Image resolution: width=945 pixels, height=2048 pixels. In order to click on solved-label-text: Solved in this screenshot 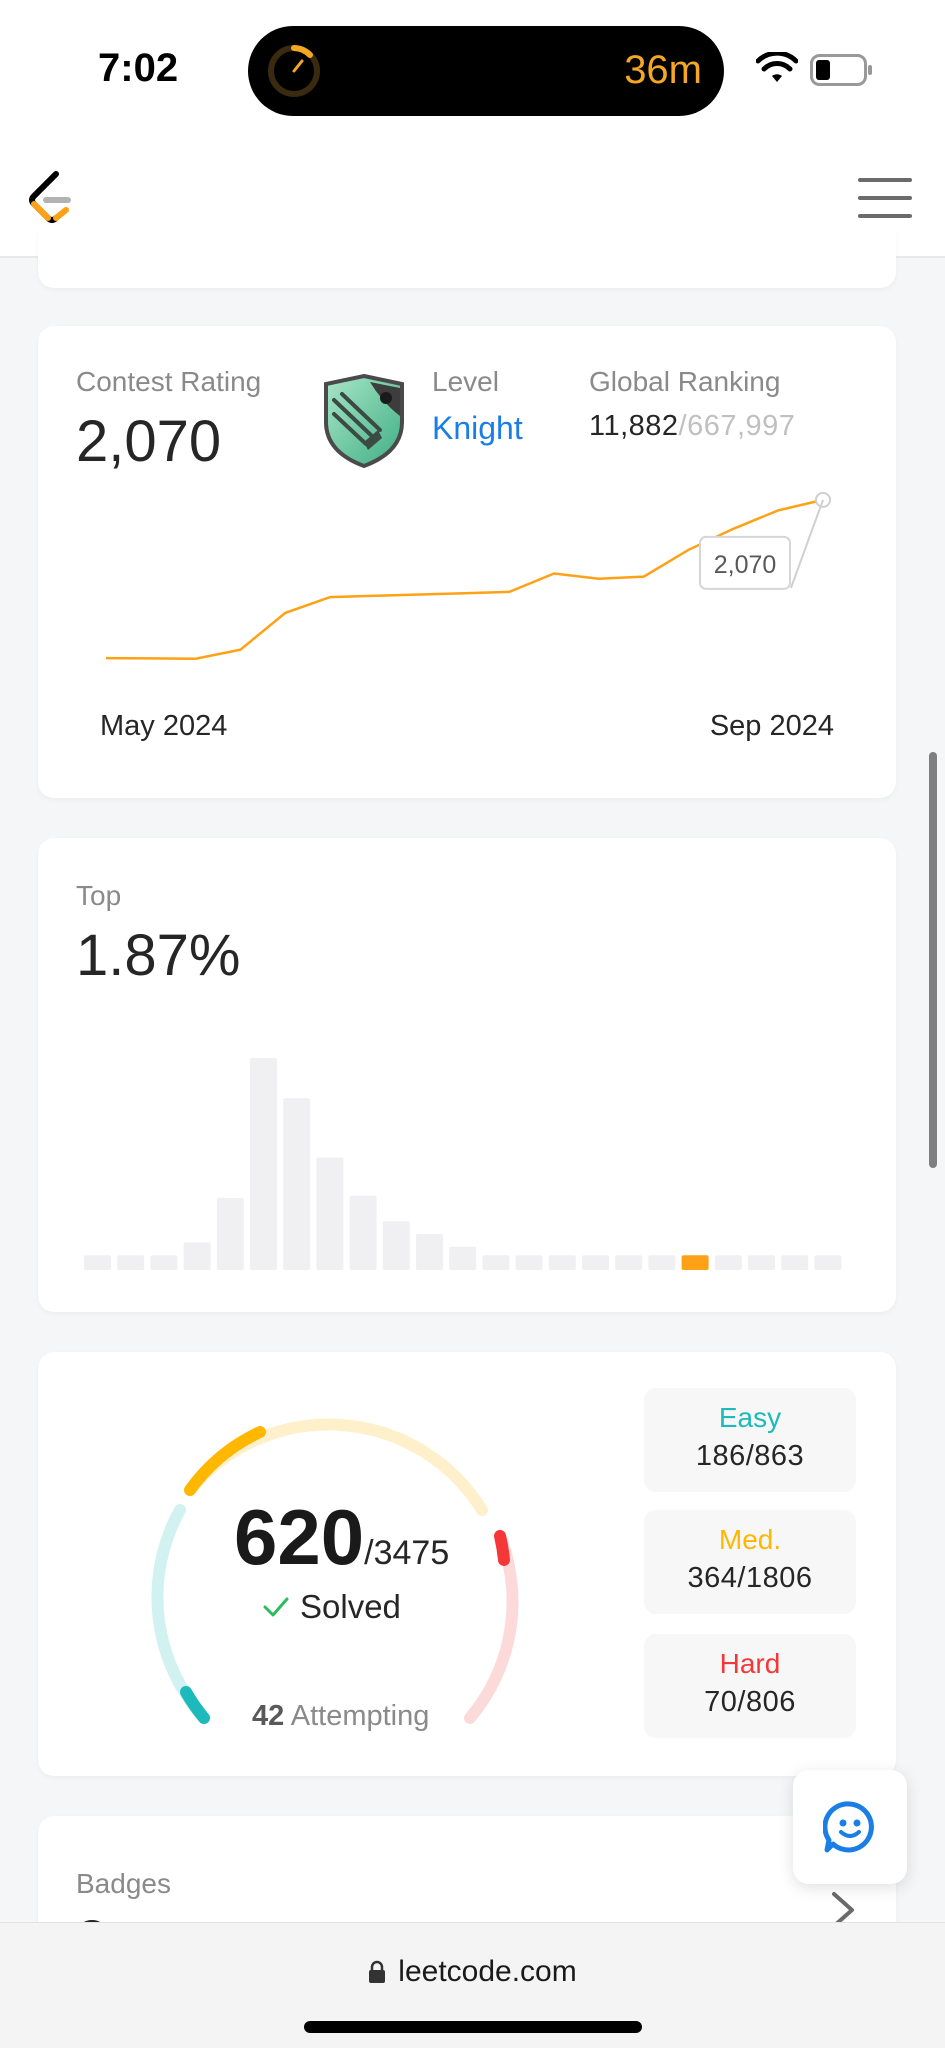, I will do `click(350, 1606)`.